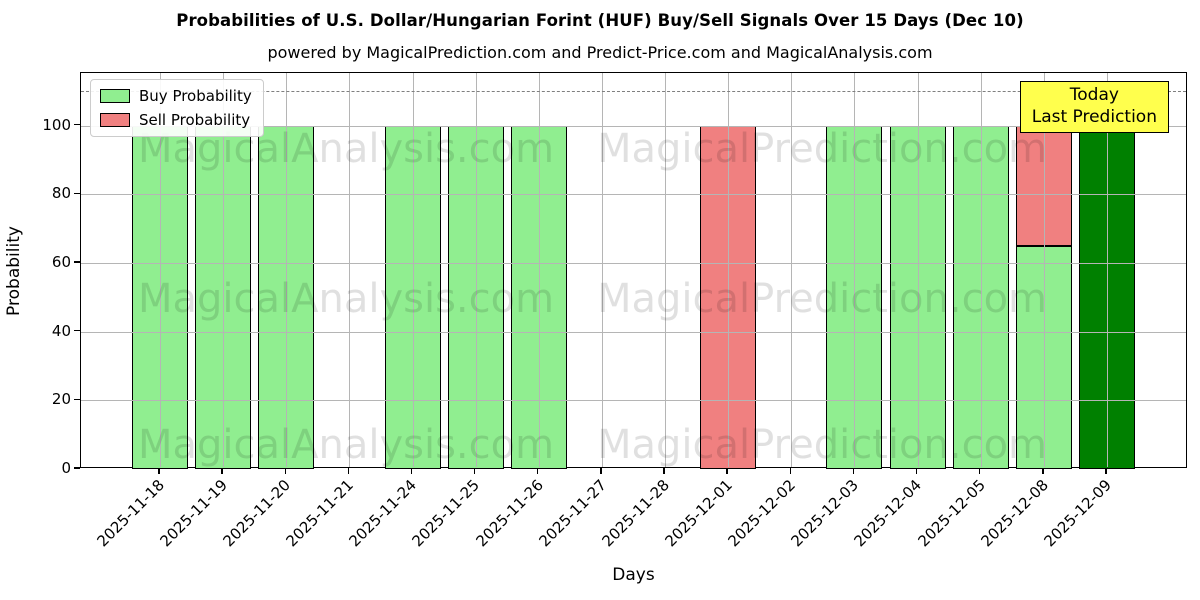 The image size is (1200, 600). What do you see at coordinates (635, 513) in the screenshot?
I see `x-tick-label: 2025-11-28` at bounding box center [635, 513].